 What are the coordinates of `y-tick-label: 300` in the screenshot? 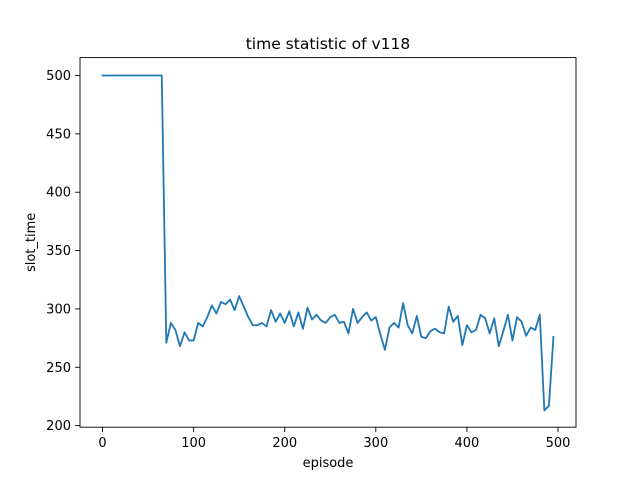 It's located at (58, 309).